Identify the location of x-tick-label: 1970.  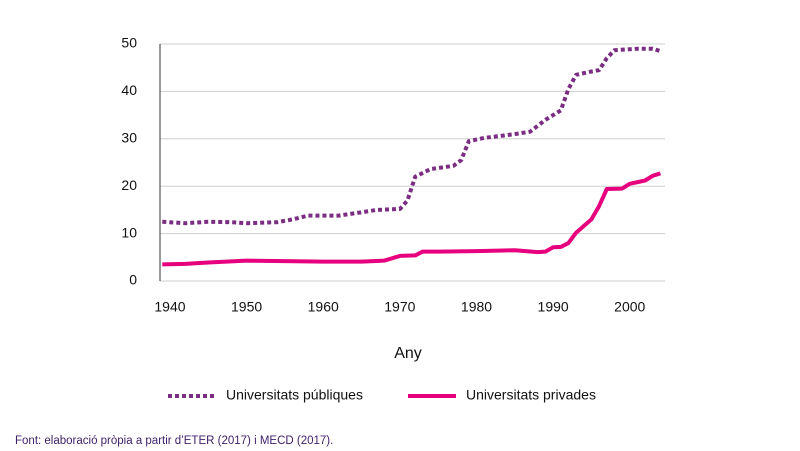
(399, 307).